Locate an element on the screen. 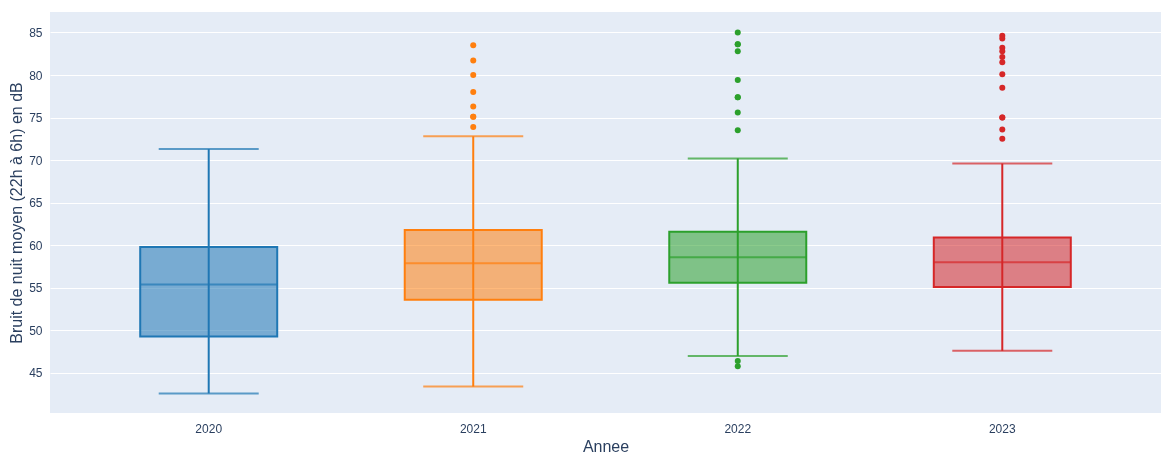  y-tick-label: 75 is located at coordinates (36, 118).